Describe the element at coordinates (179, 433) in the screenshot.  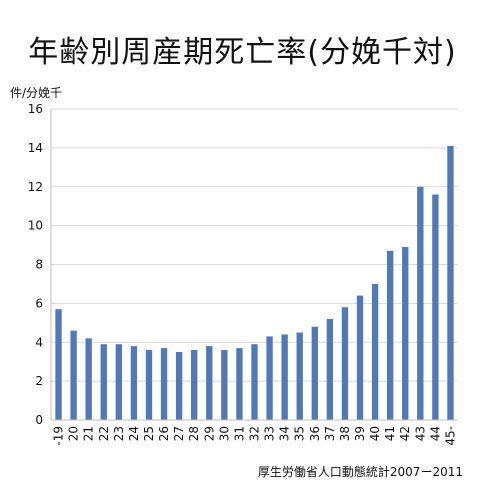
I see `x-tick-label: 27` at that location.